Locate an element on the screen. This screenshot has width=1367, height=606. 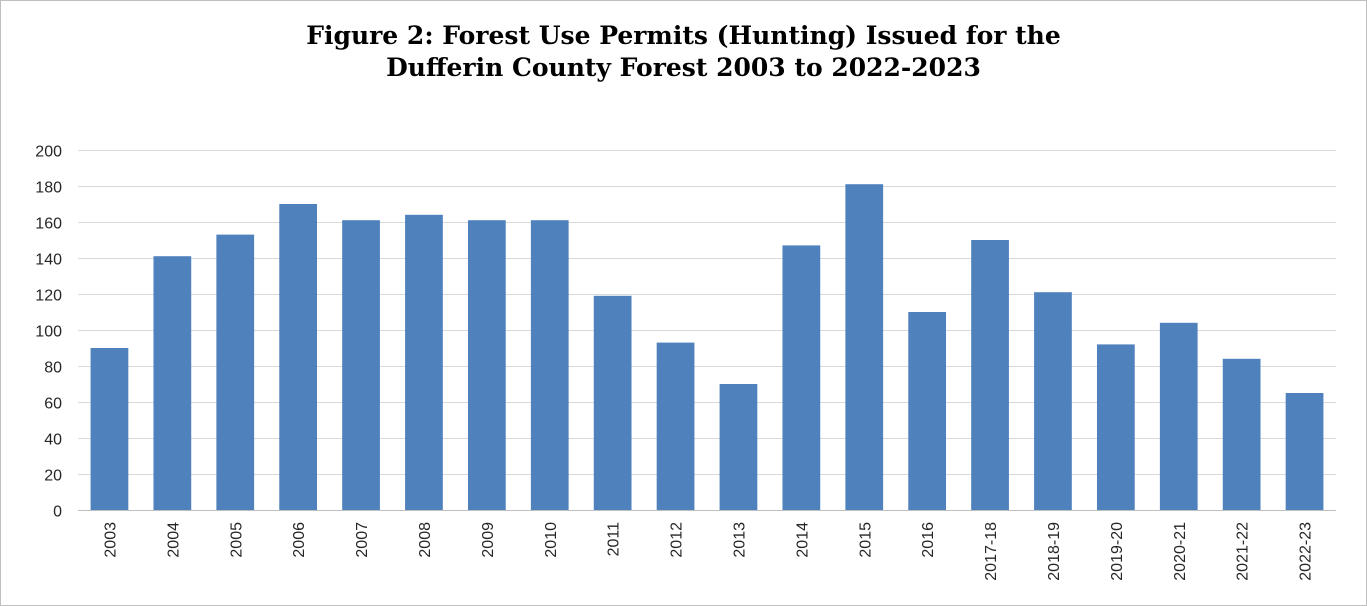
x-tick-label: 2007 is located at coordinates (362, 540).